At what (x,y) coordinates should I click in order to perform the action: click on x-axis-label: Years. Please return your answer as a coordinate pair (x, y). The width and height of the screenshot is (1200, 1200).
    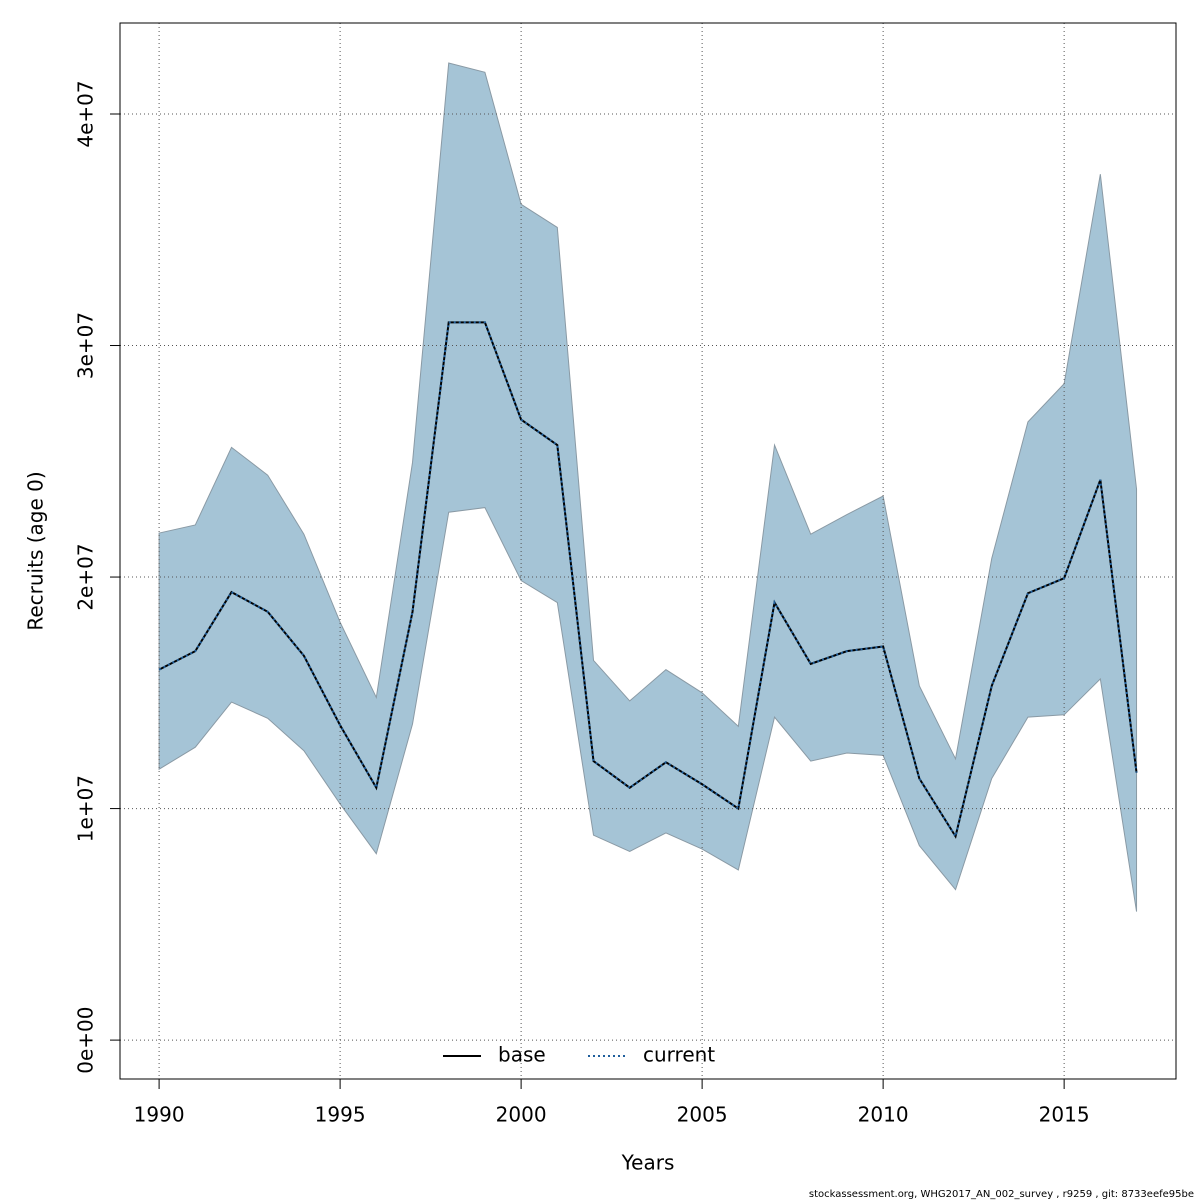
    Looking at the image, I should click on (648, 1163).